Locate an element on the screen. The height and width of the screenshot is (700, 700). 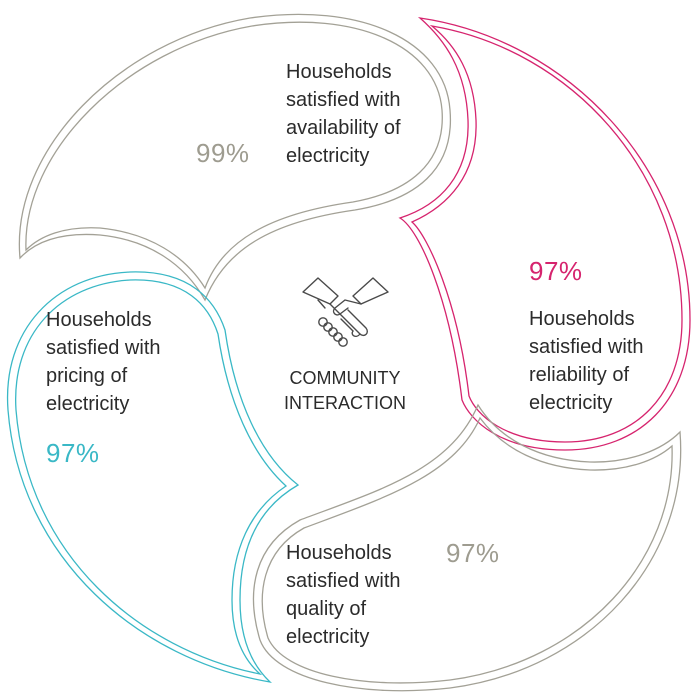
label-availability-line: satisfied with is located at coordinates (343, 100).